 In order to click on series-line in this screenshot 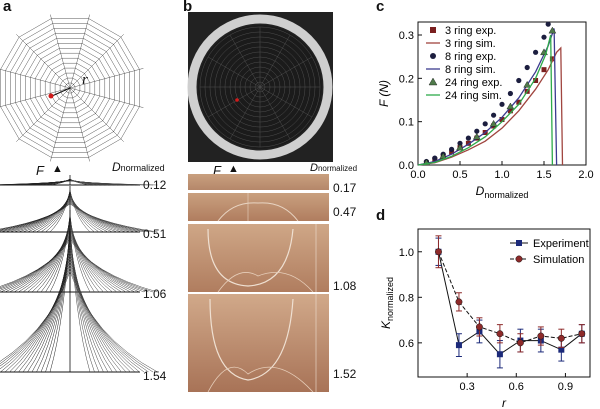, I will do `click(510, 297)`.